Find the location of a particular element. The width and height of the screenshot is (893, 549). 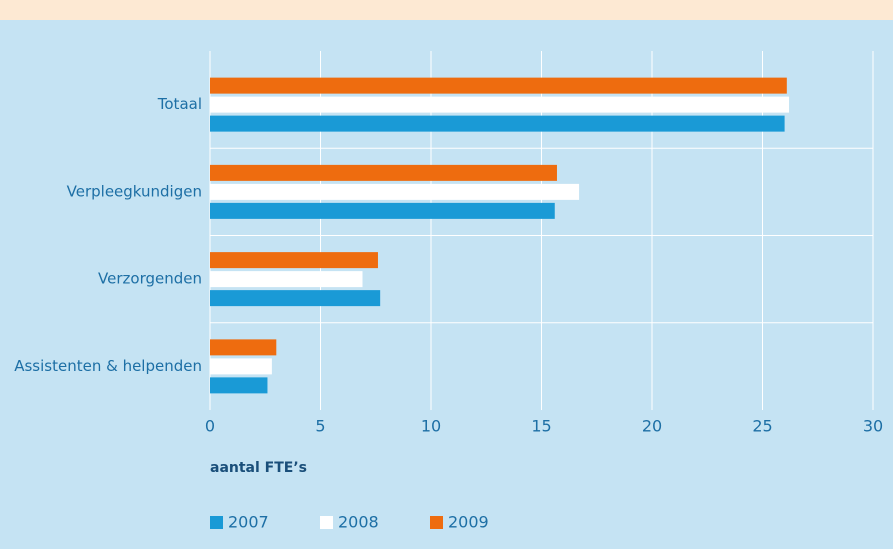

x-tick-label: 10 is located at coordinates (431, 426).